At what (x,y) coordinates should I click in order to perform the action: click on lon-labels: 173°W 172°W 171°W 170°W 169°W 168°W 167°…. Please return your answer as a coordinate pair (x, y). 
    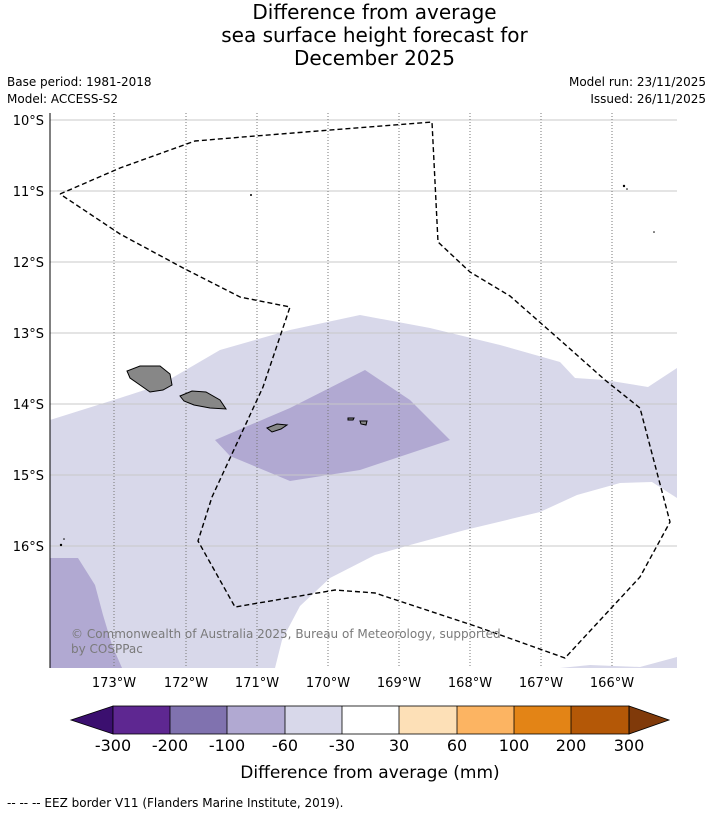
    Looking at the image, I should click on (363, 683).